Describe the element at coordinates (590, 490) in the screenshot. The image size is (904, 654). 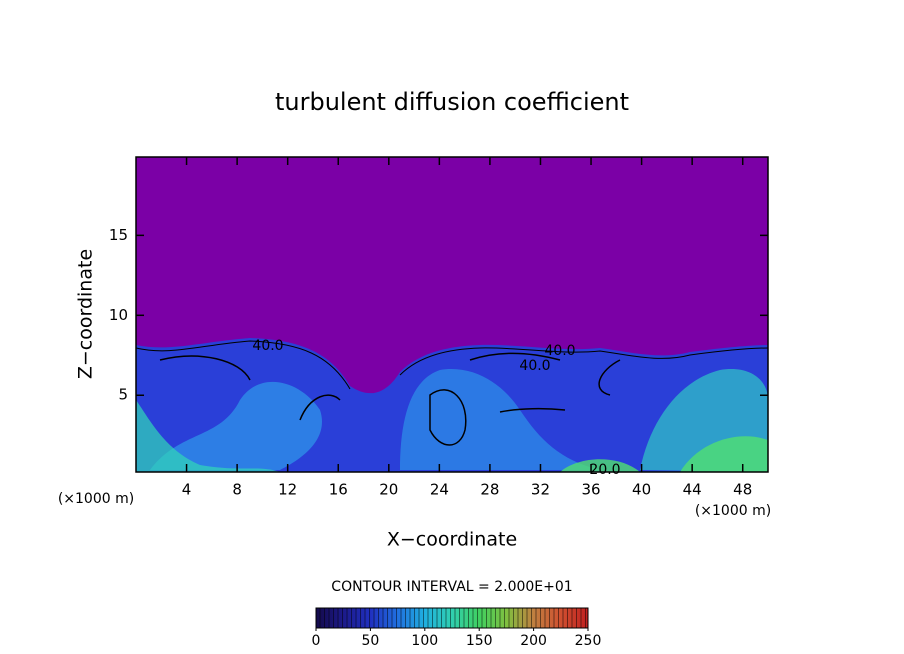
I see `x-tick-label: 36` at that location.